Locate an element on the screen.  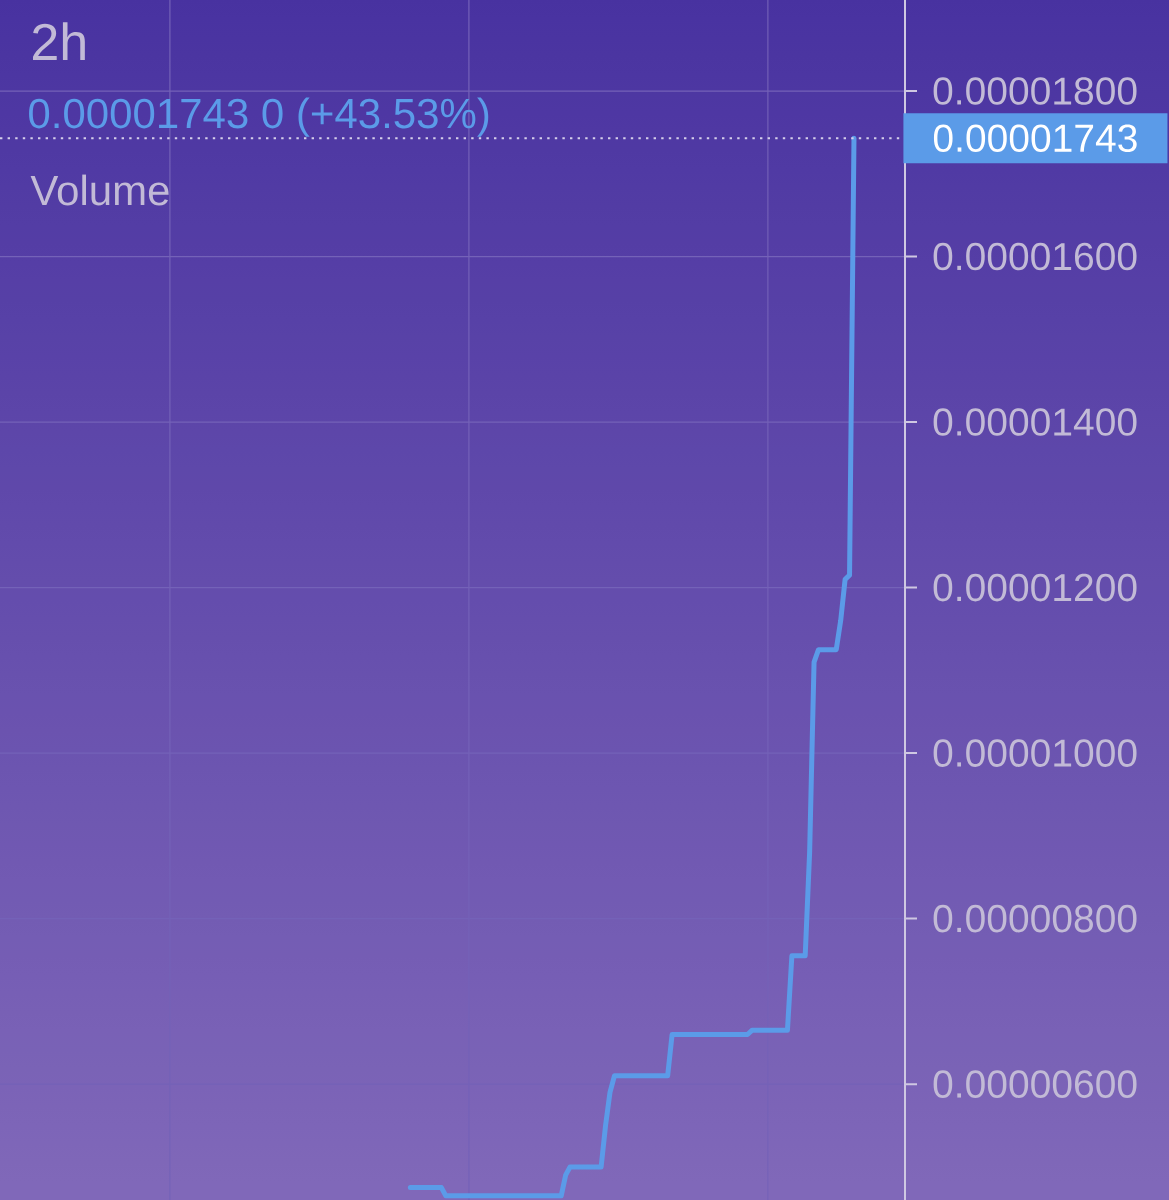
y-tick-label: 0.00001200 is located at coordinates (1035, 587).